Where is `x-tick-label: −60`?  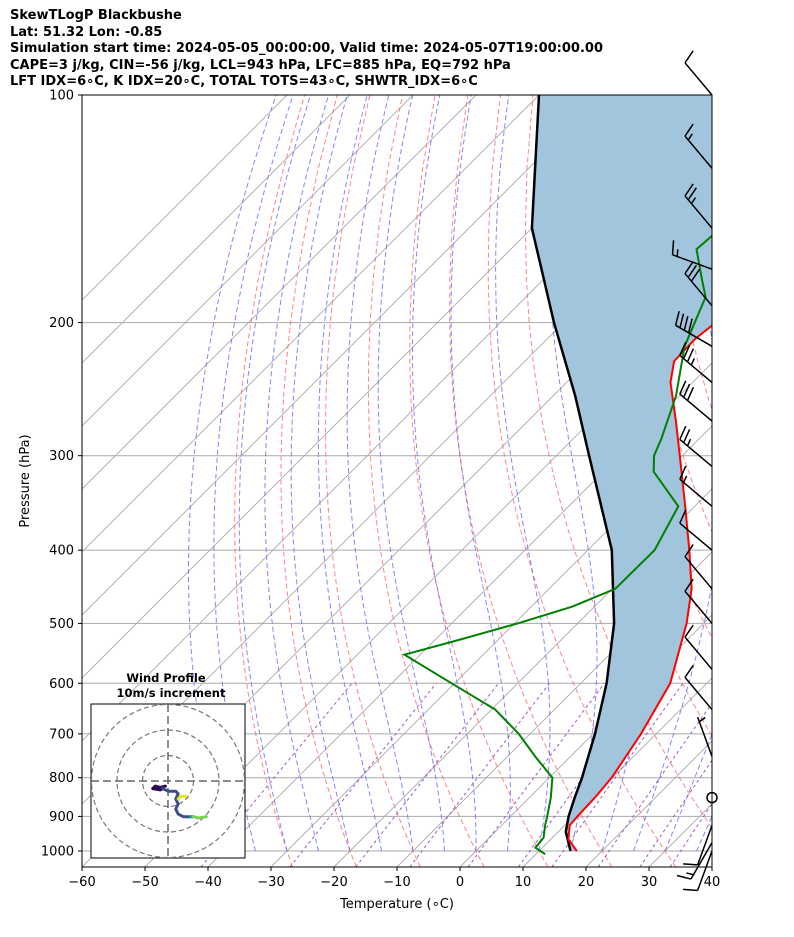 x-tick-label: −60 is located at coordinates (81, 882).